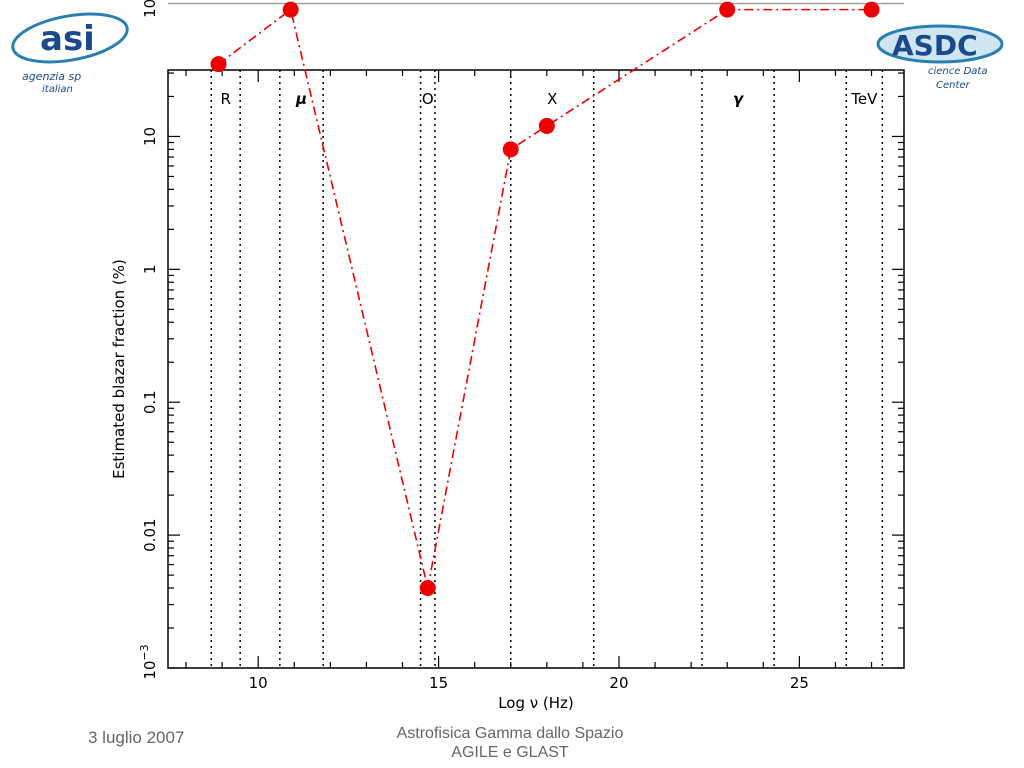 Image resolution: width=1024 pixels, height=768 pixels. What do you see at coordinates (136, 737) in the screenshot?
I see `footer-date: 3 luglio 2007` at bounding box center [136, 737].